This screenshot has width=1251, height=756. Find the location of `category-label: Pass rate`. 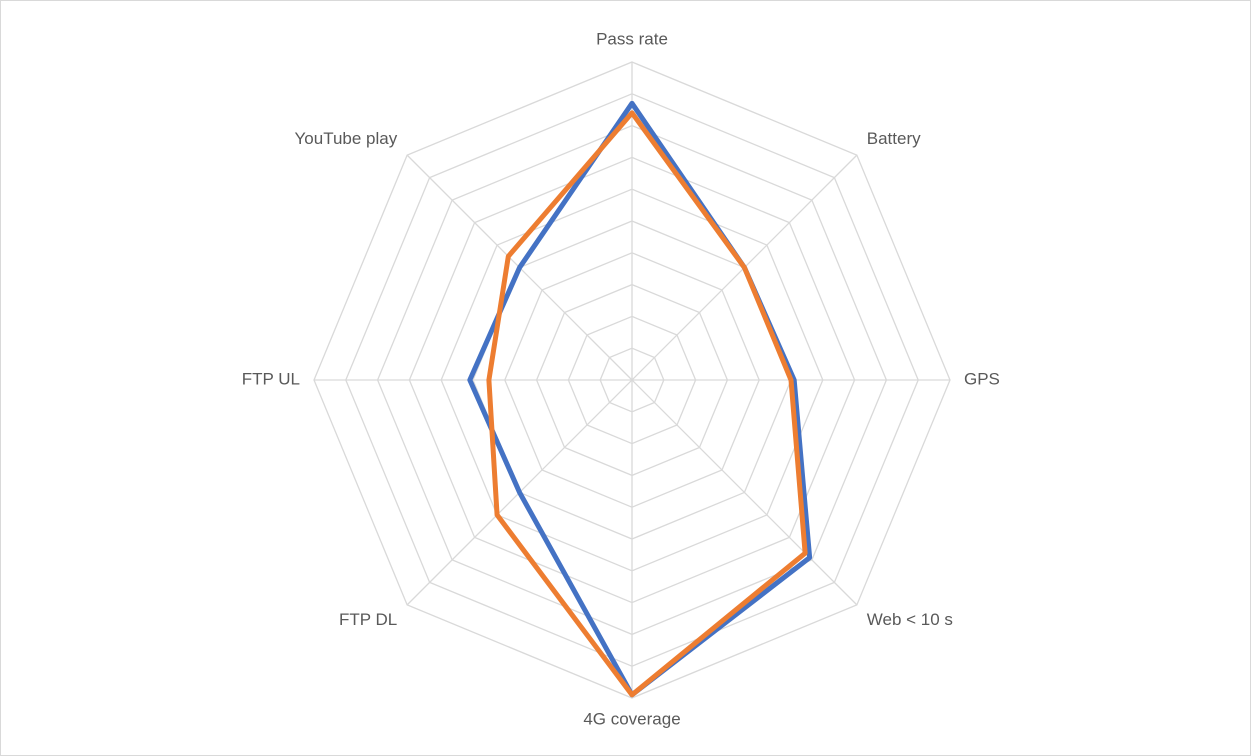

category-label: Pass rate is located at coordinates (632, 38).